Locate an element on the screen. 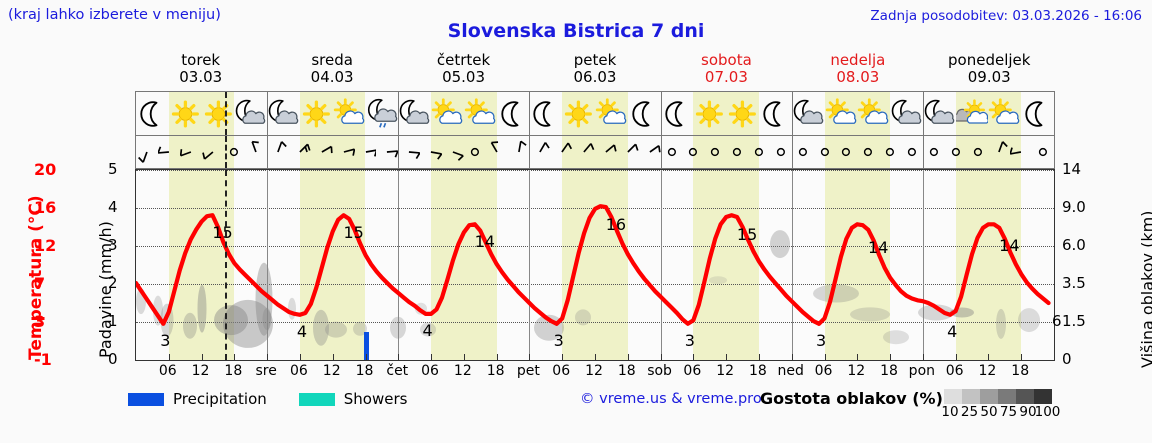  weather-icon-row is located at coordinates (595, 113).